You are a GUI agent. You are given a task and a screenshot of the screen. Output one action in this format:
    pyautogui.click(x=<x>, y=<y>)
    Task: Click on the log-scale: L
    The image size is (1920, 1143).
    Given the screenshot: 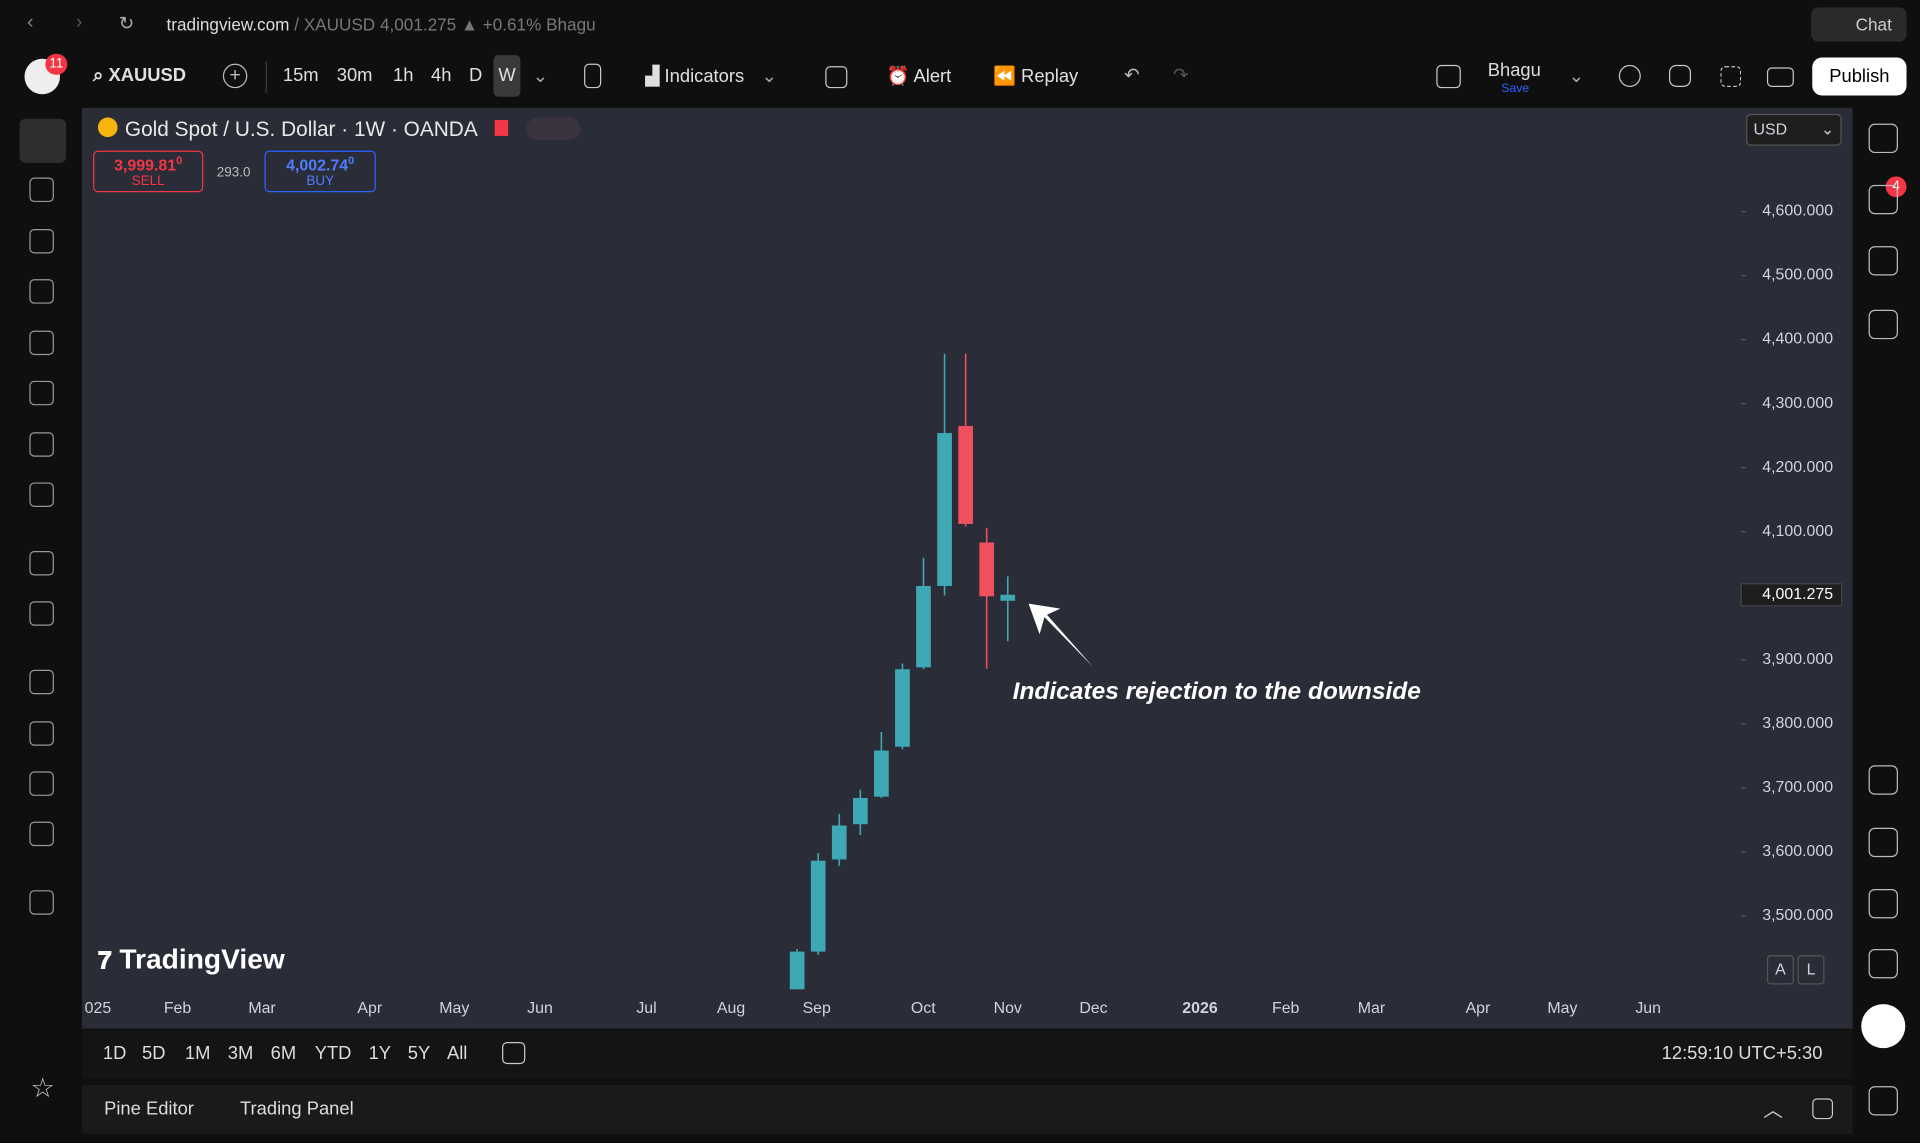 What is the action you would take?
    pyautogui.click(x=1811, y=970)
    